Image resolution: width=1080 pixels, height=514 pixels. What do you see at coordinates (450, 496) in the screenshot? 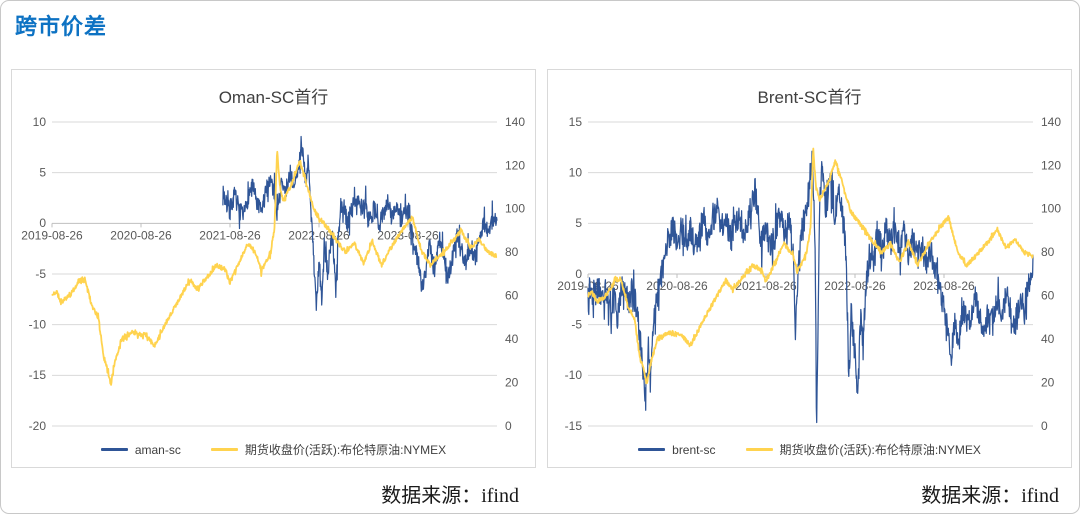
I see `data-source-left: 数据来源：ifind` at bounding box center [450, 496].